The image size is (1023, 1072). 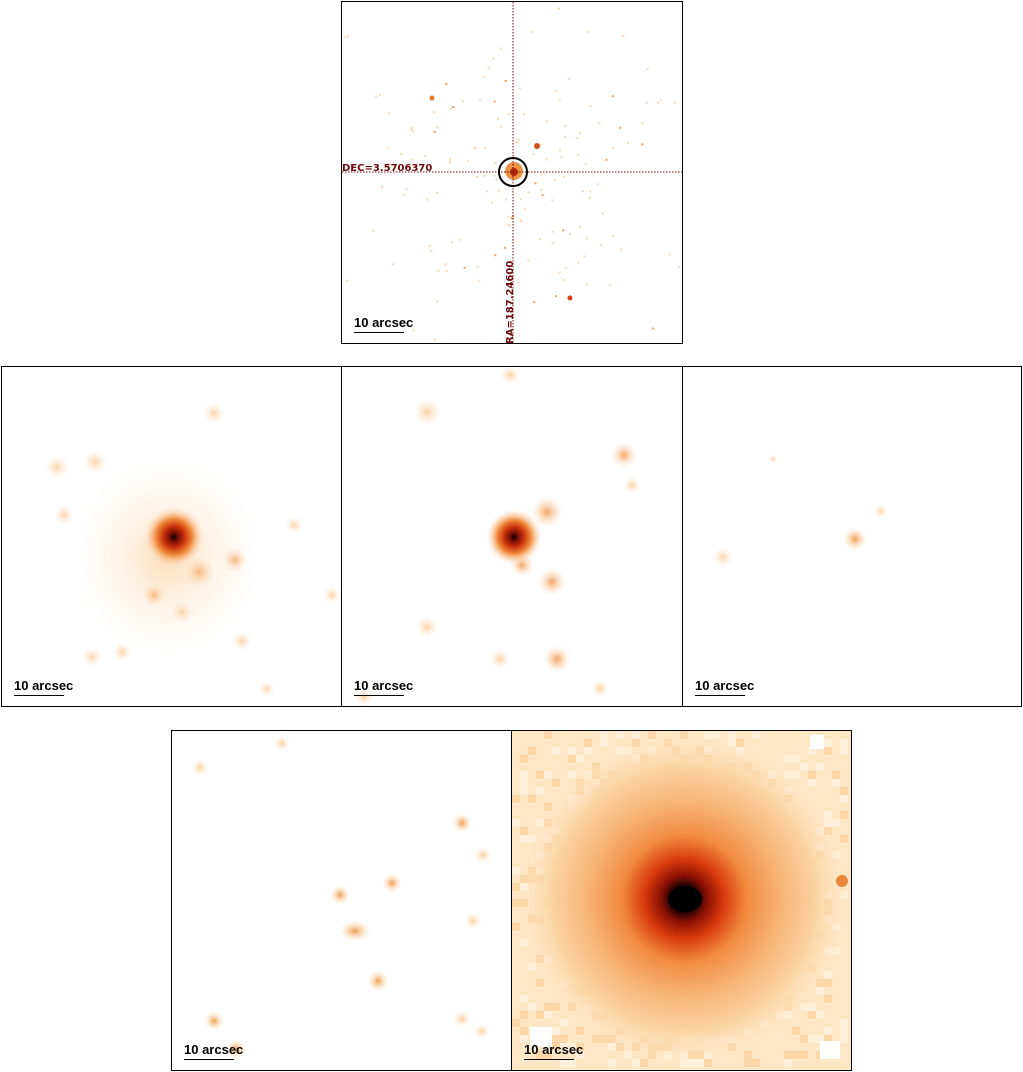 I want to click on bottom-panel-1: 10 arcsec, so click(x=341, y=900).